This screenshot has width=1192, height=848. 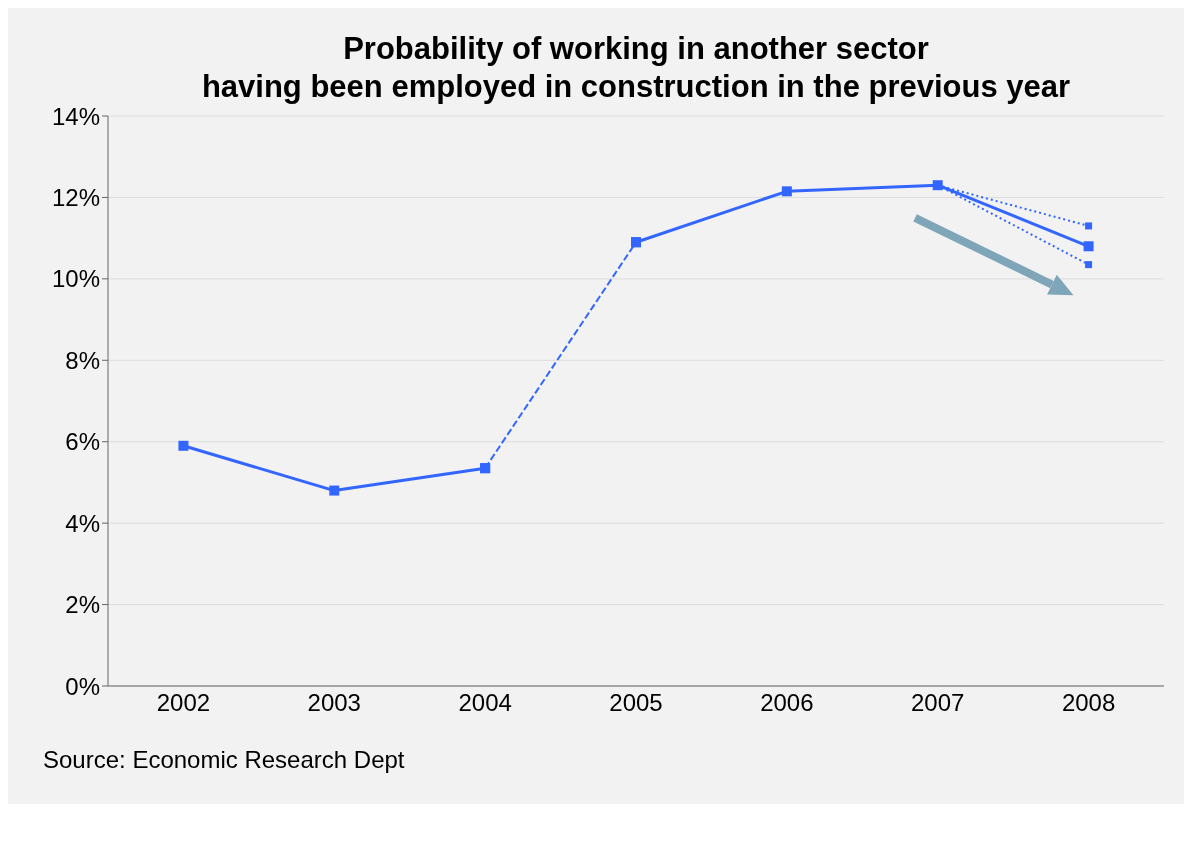 I want to click on y-tick-label: 4%, so click(x=82, y=523).